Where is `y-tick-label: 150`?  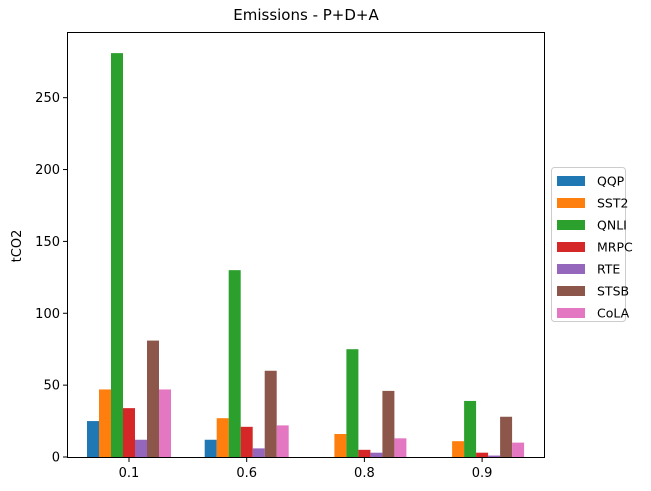 y-tick-label: 150 is located at coordinates (47, 242).